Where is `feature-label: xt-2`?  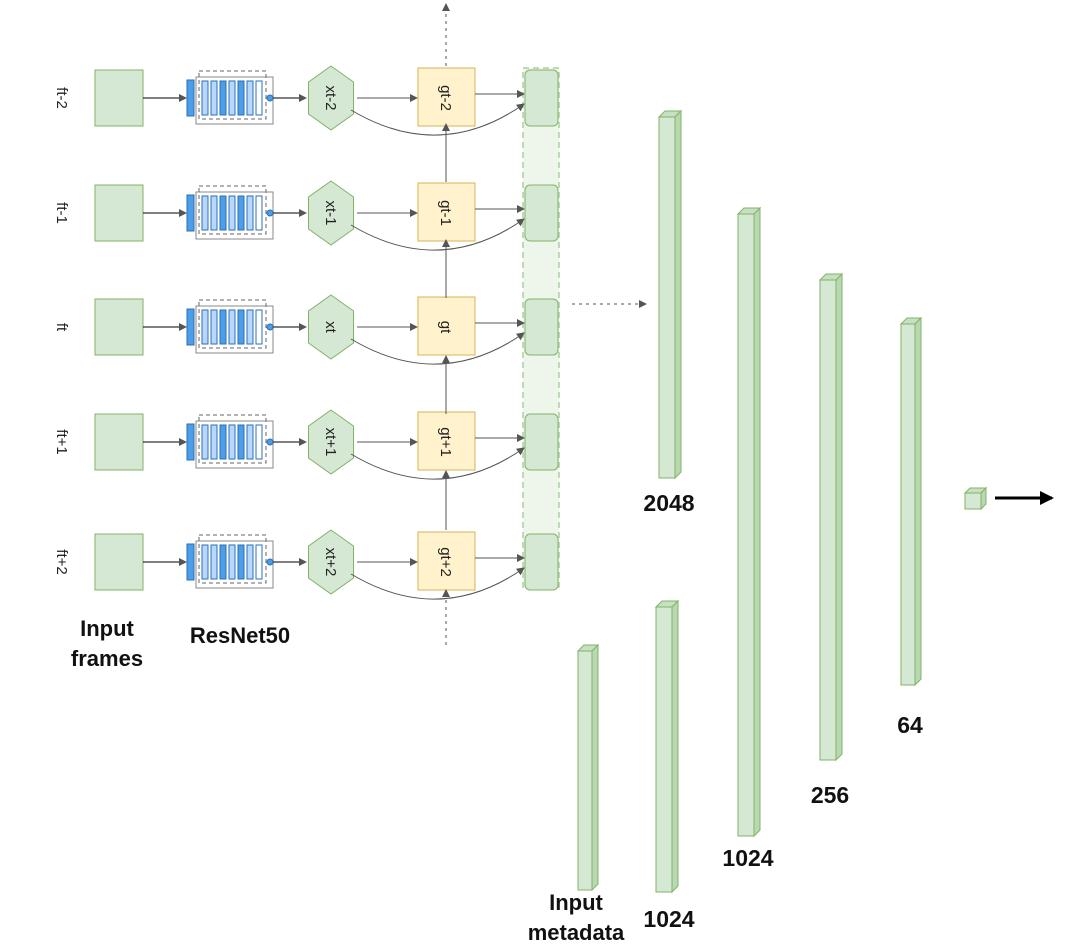 feature-label: xt-2 is located at coordinates (330, 97).